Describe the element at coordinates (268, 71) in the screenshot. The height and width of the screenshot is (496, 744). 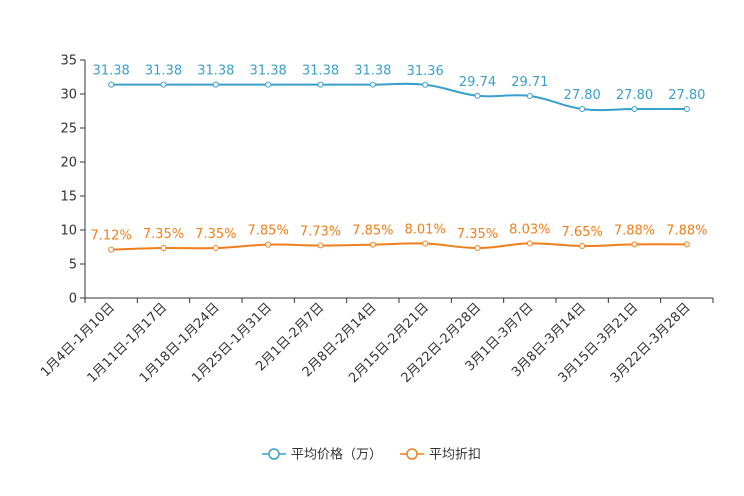
I see `series-0-label-3: 31.38` at that location.